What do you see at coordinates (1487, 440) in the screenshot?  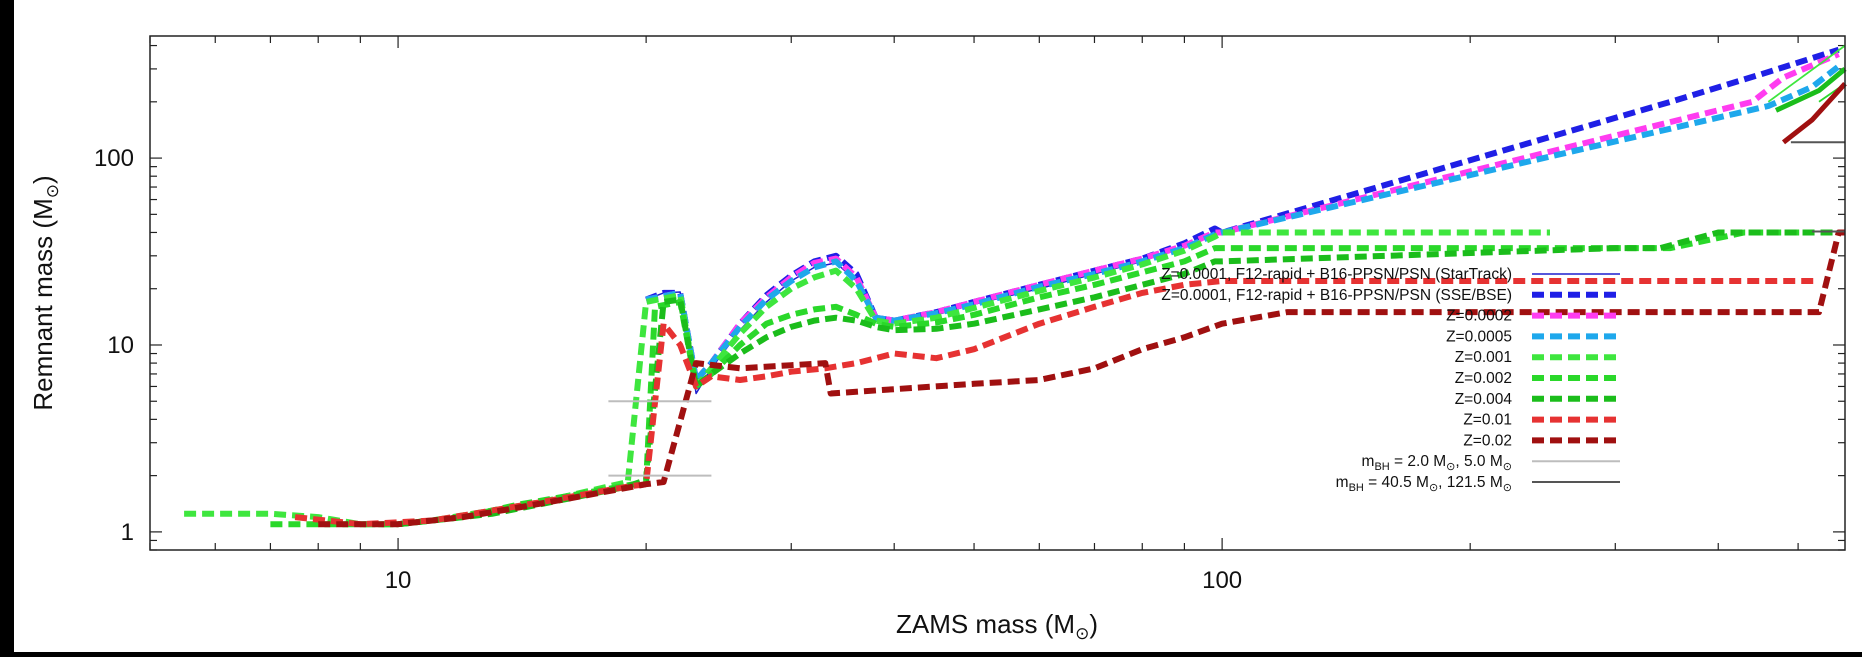 I see `legend-label: Z=0.02` at bounding box center [1487, 440].